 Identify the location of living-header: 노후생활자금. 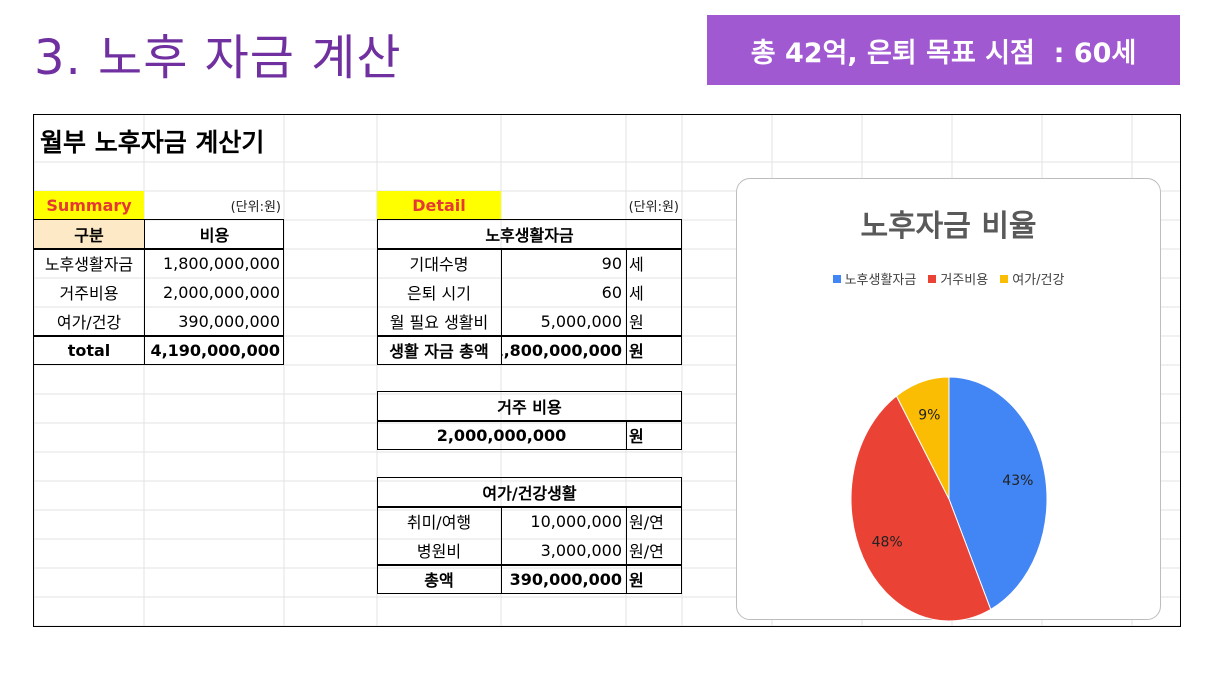
(529, 235).